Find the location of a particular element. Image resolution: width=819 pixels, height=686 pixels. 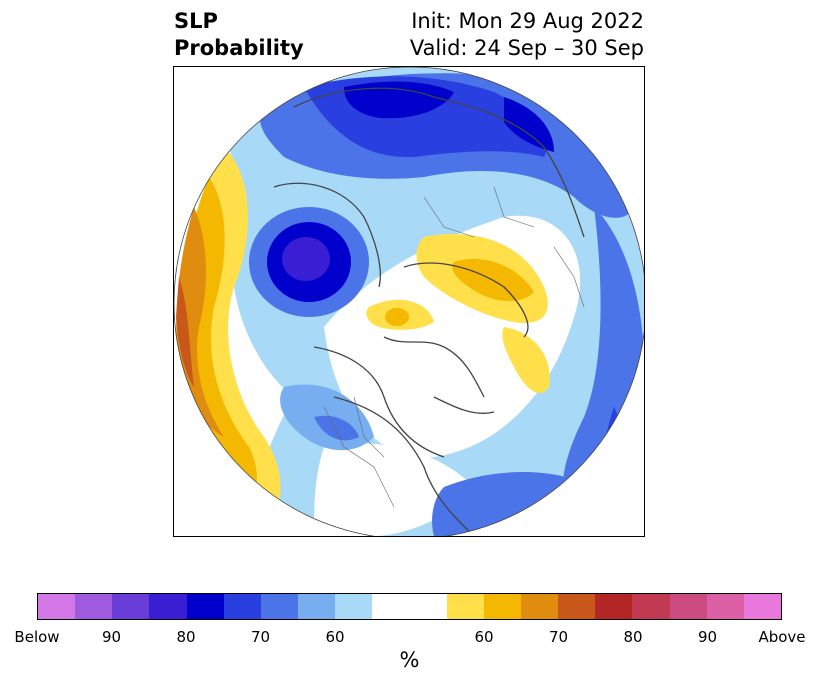

colorbar-unit-label: % is located at coordinates (409, 660).